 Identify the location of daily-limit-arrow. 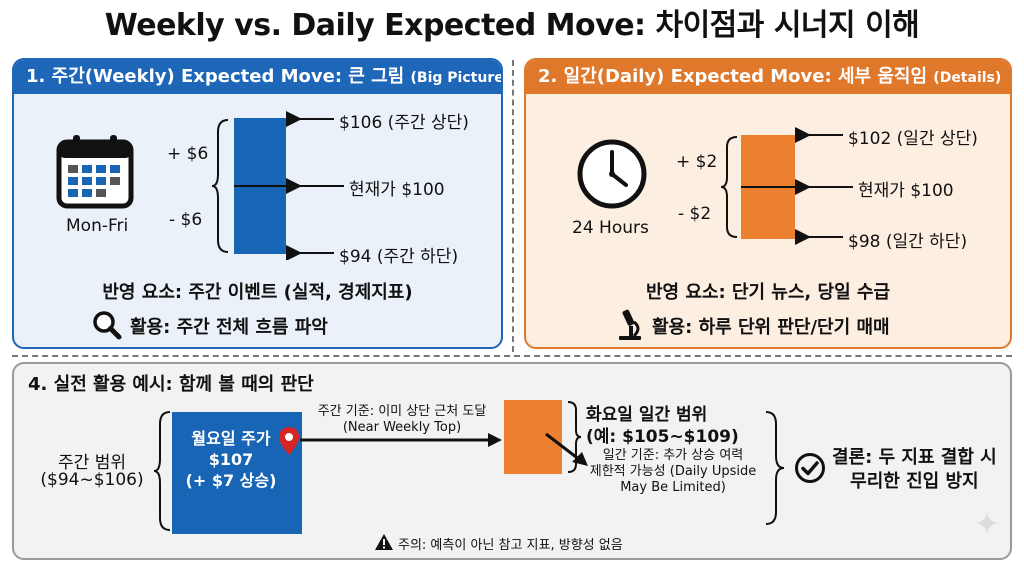
(566, 449).